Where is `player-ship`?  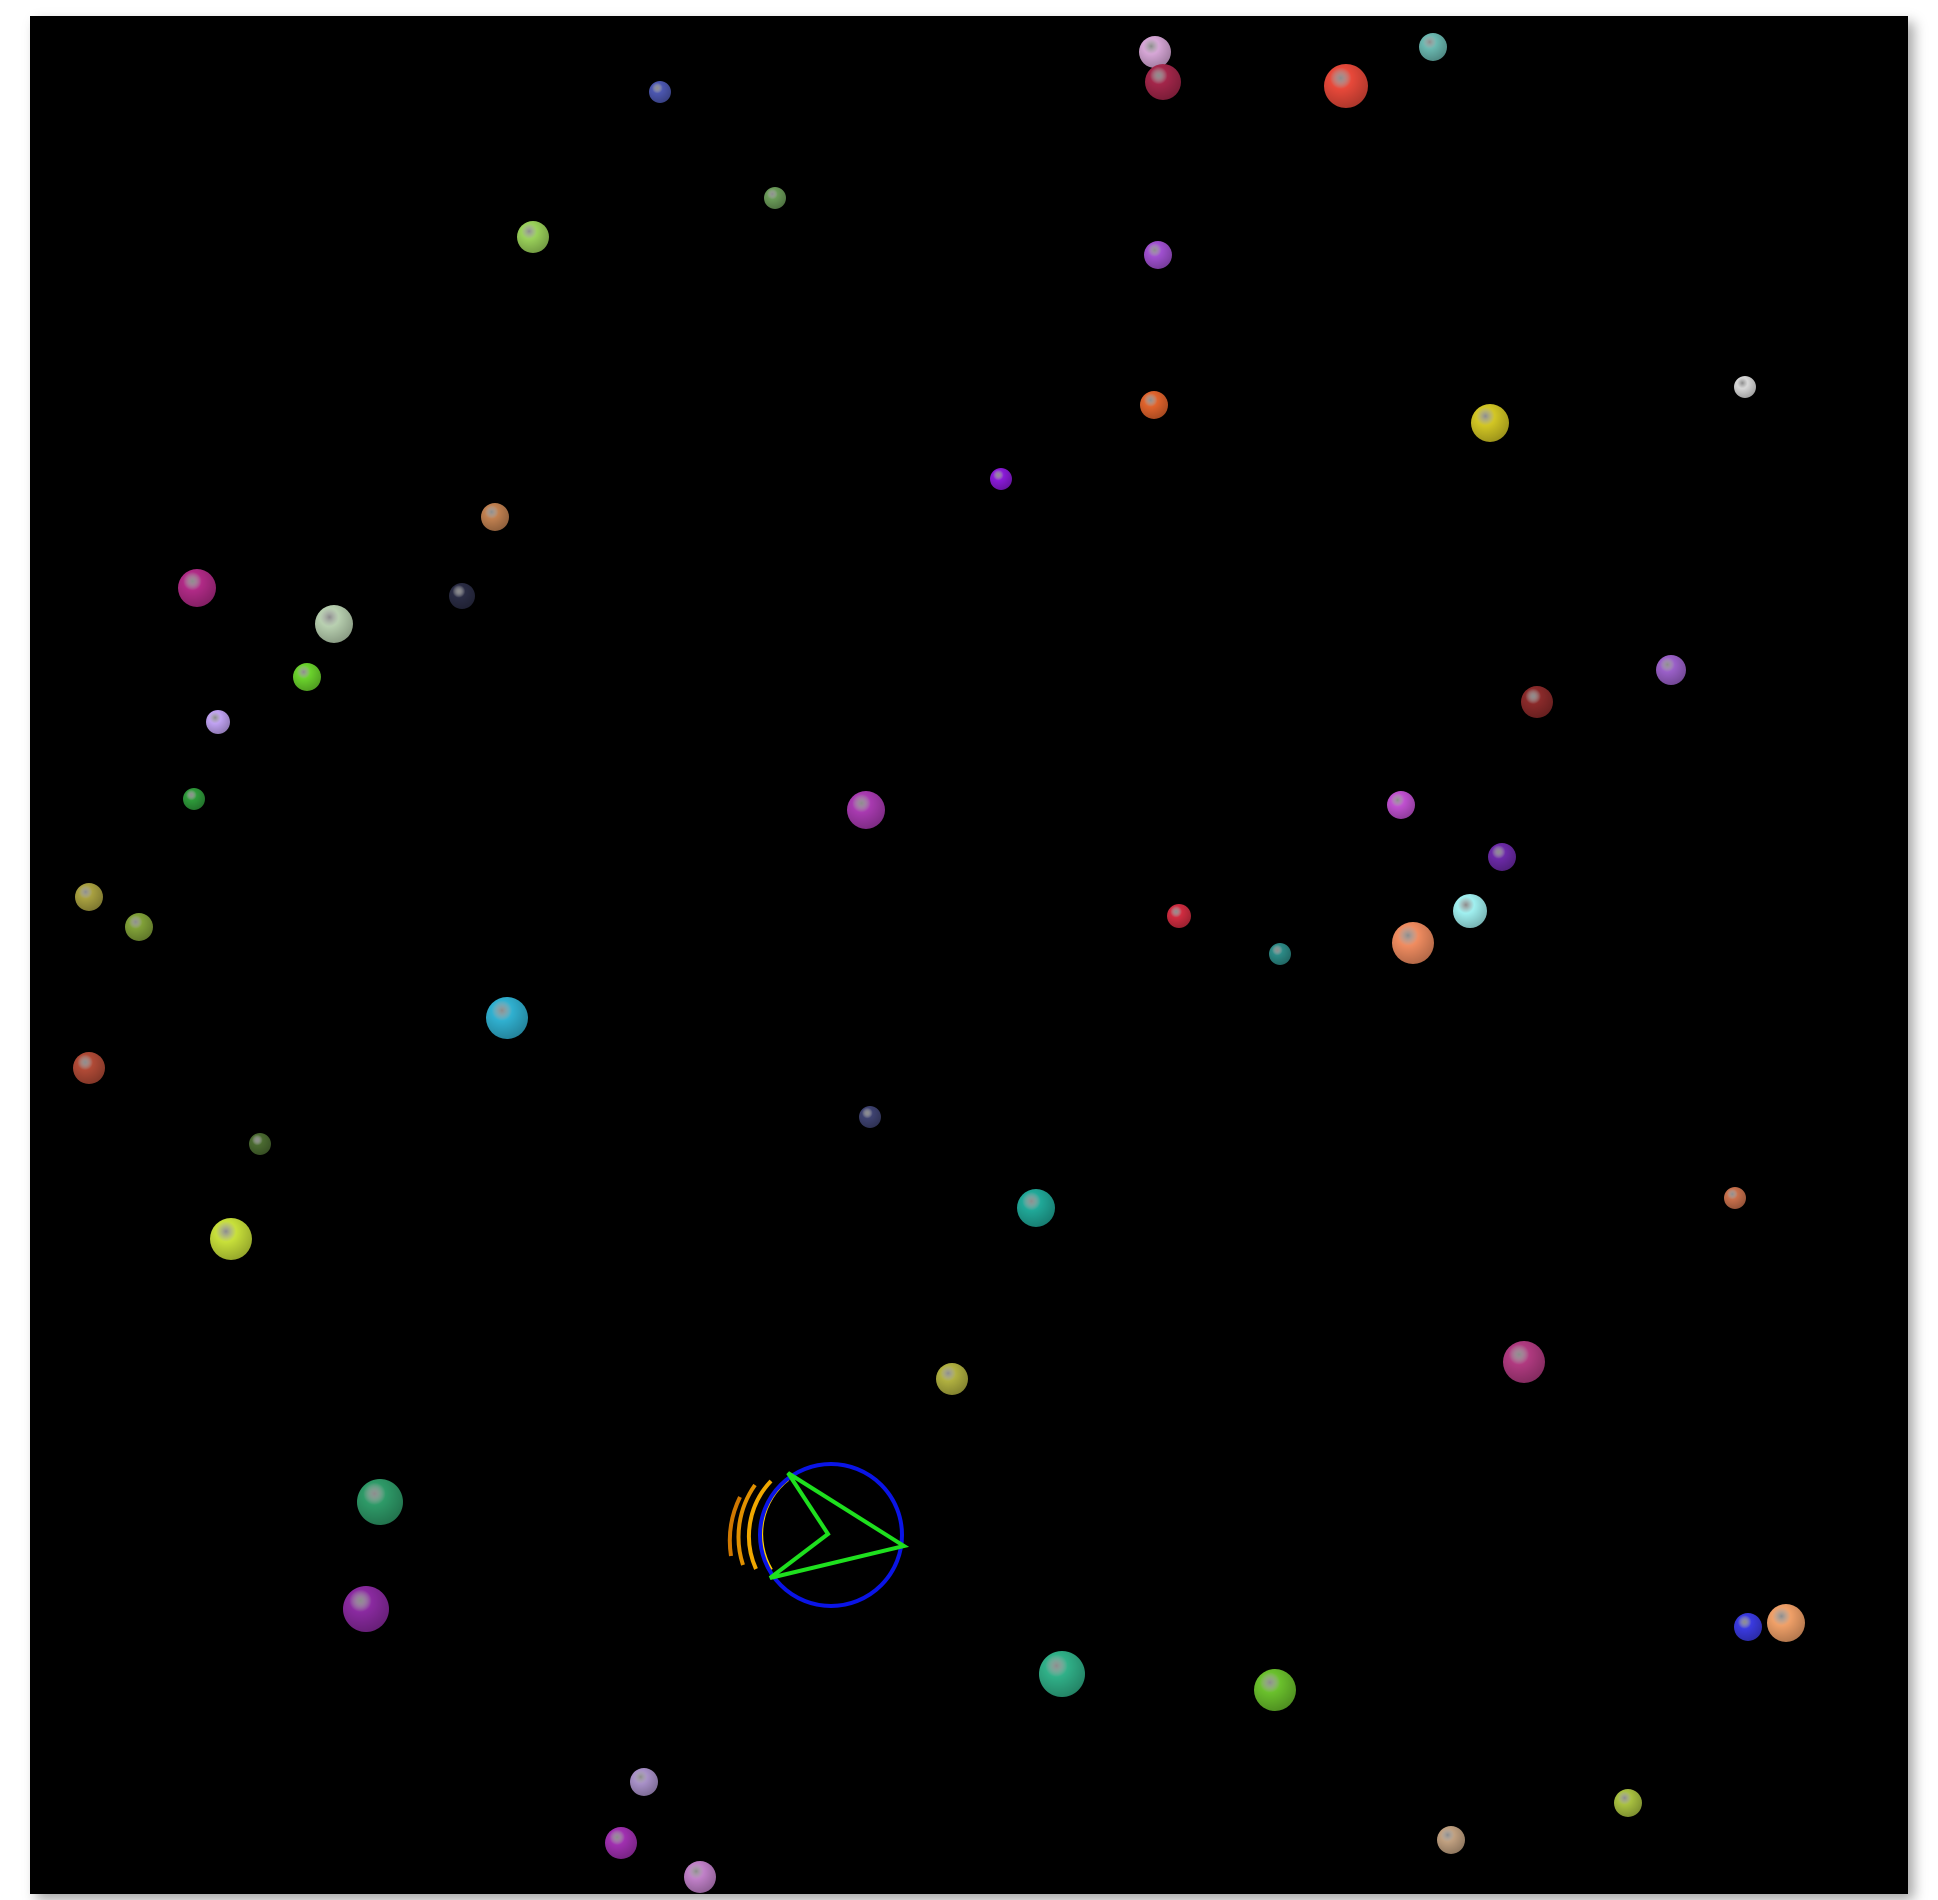
player-ship is located at coordinates (818, 1535).